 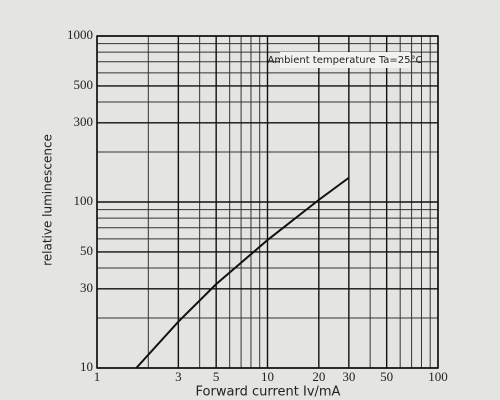 I want to click on x-tick-label: 30, so click(x=348, y=376).